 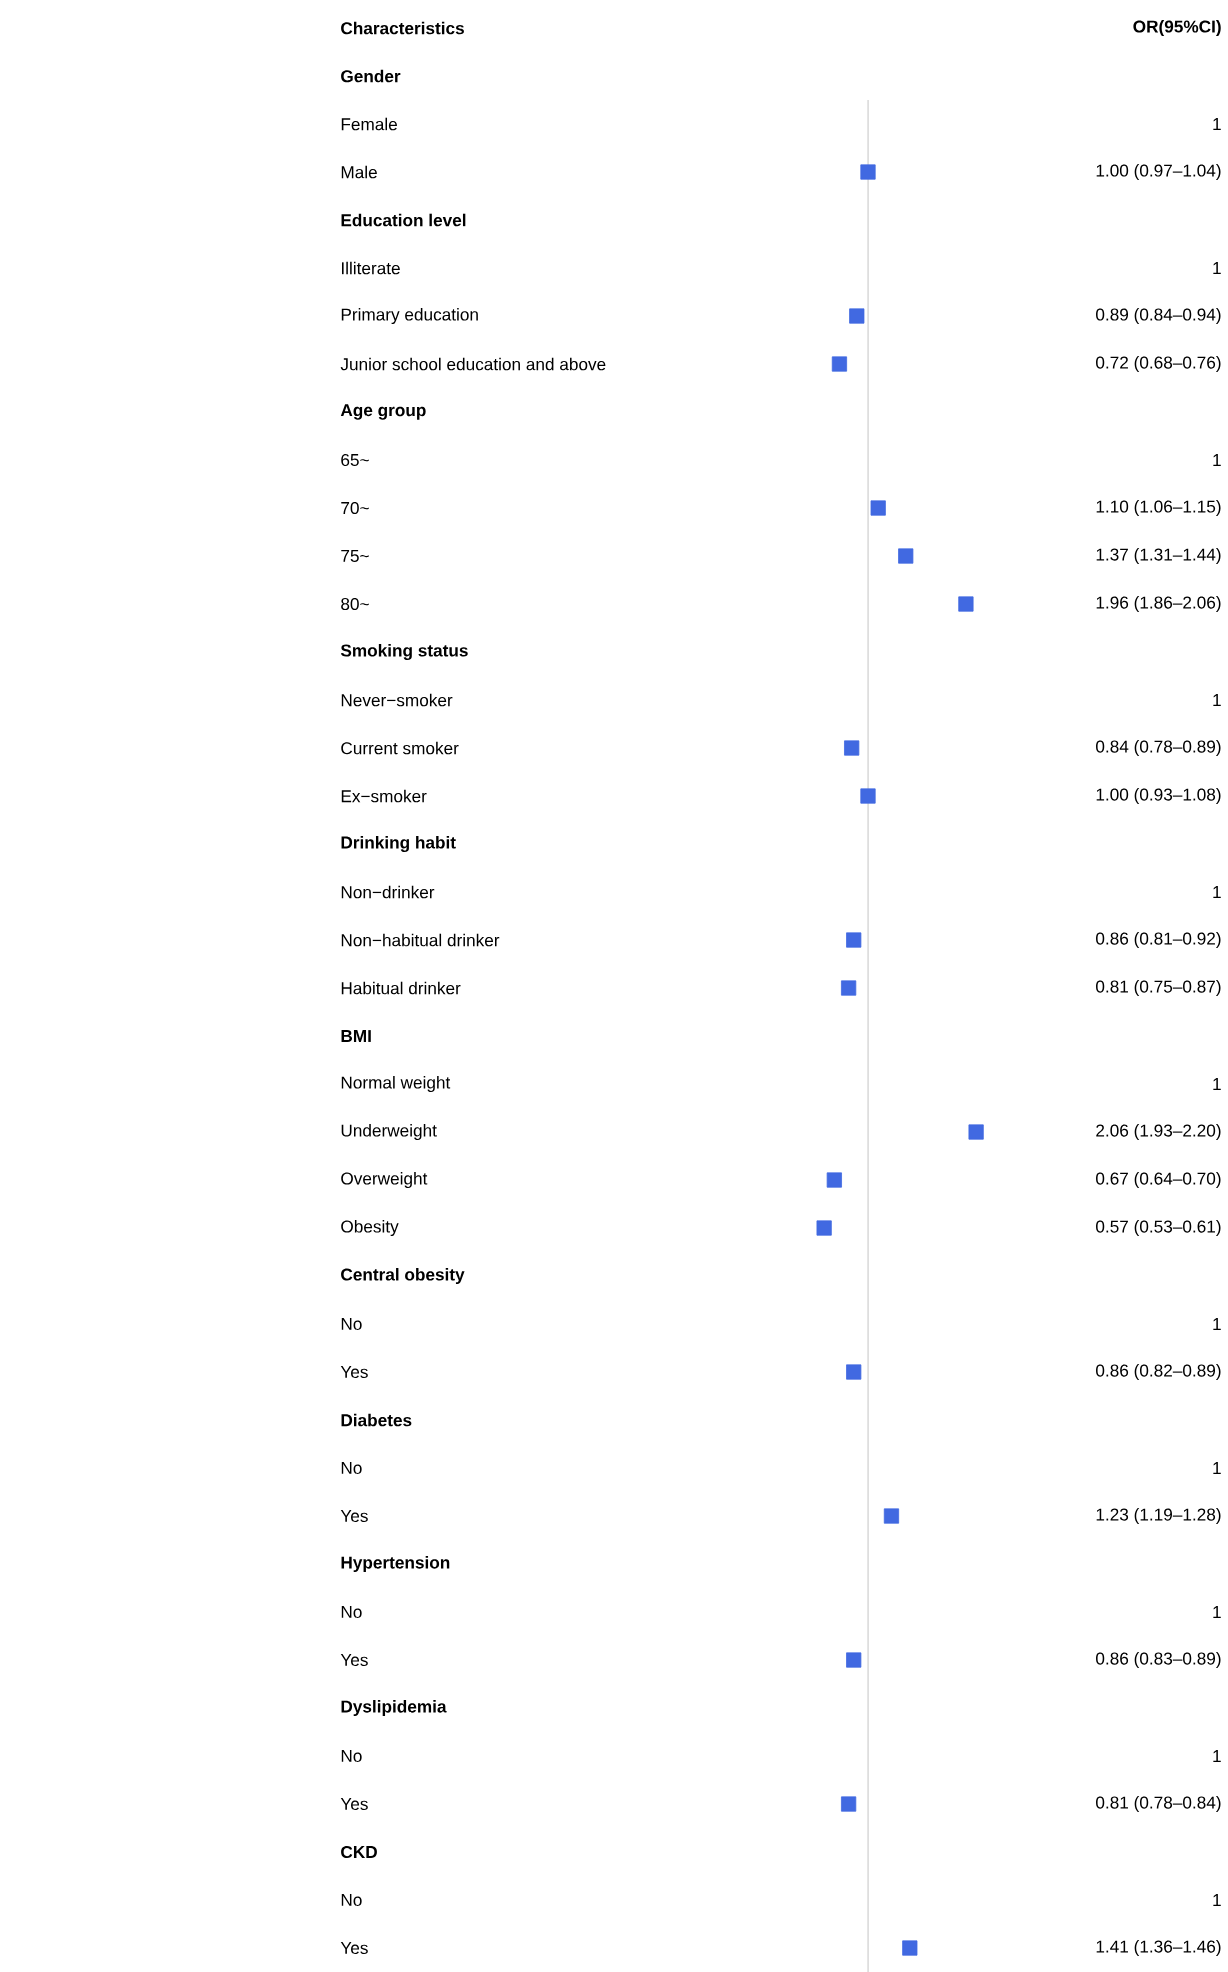 What do you see at coordinates (371, 76) in the screenshot?
I see `y-tick-label: Gender` at bounding box center [371, 76].